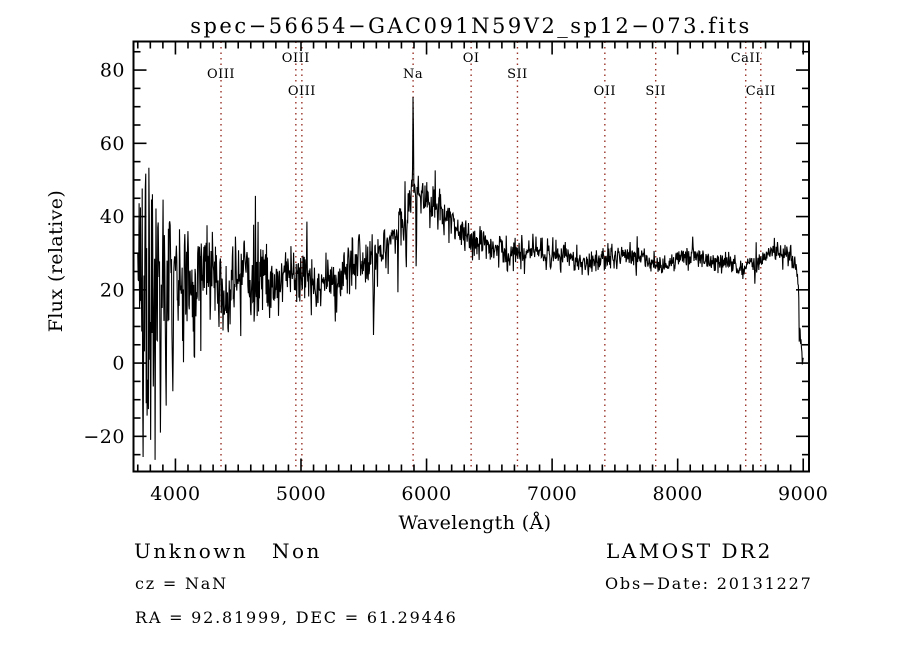  Describe the element at coordinates (689, 551) in the screenshot. I see `survey-text: LAMOST DR2` at that location.